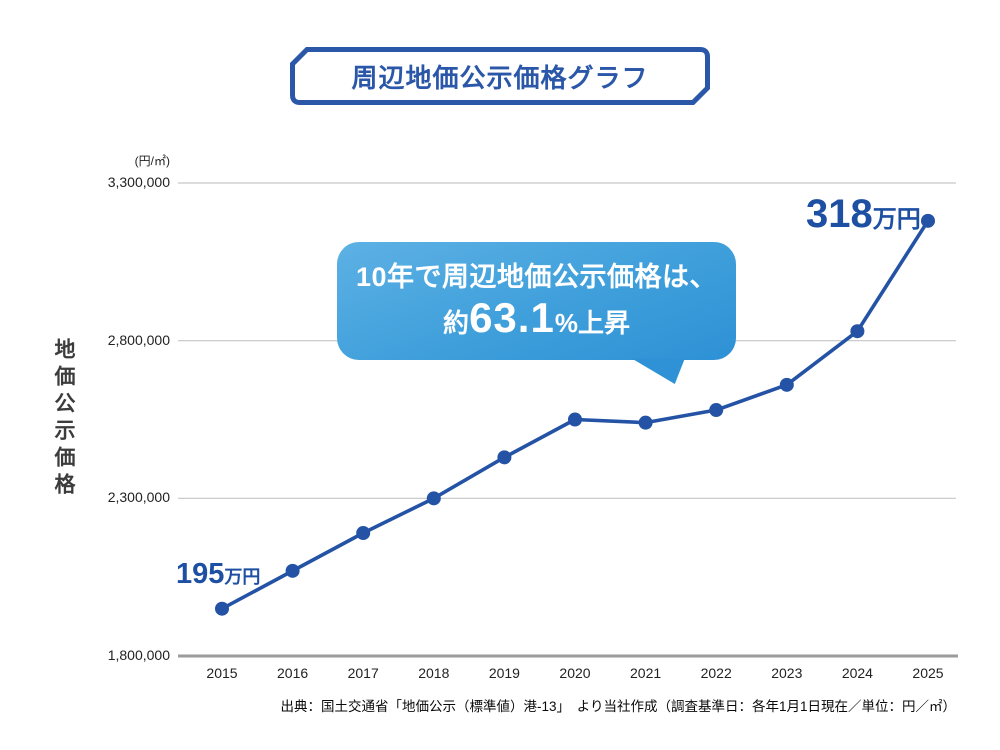 The width and height of the screenshot is (1000, 750). What do you see at coordinates (138, 182) in the screenshot?
I see `y-tick-label-3,300,000: 3,300,000` at bounding box center [138, 182].